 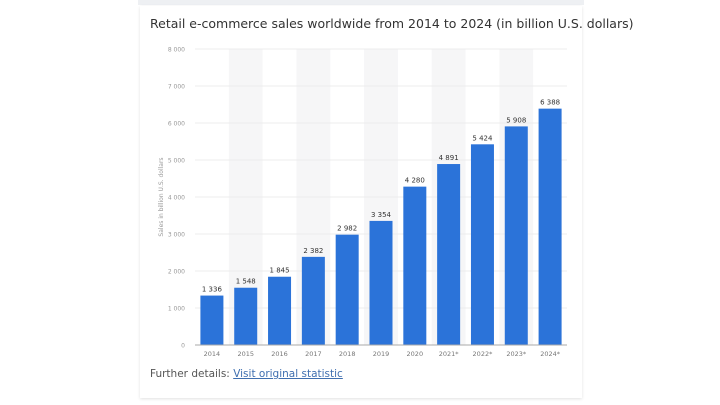 I want to click on bar-2018, so click(x=347, y=289).